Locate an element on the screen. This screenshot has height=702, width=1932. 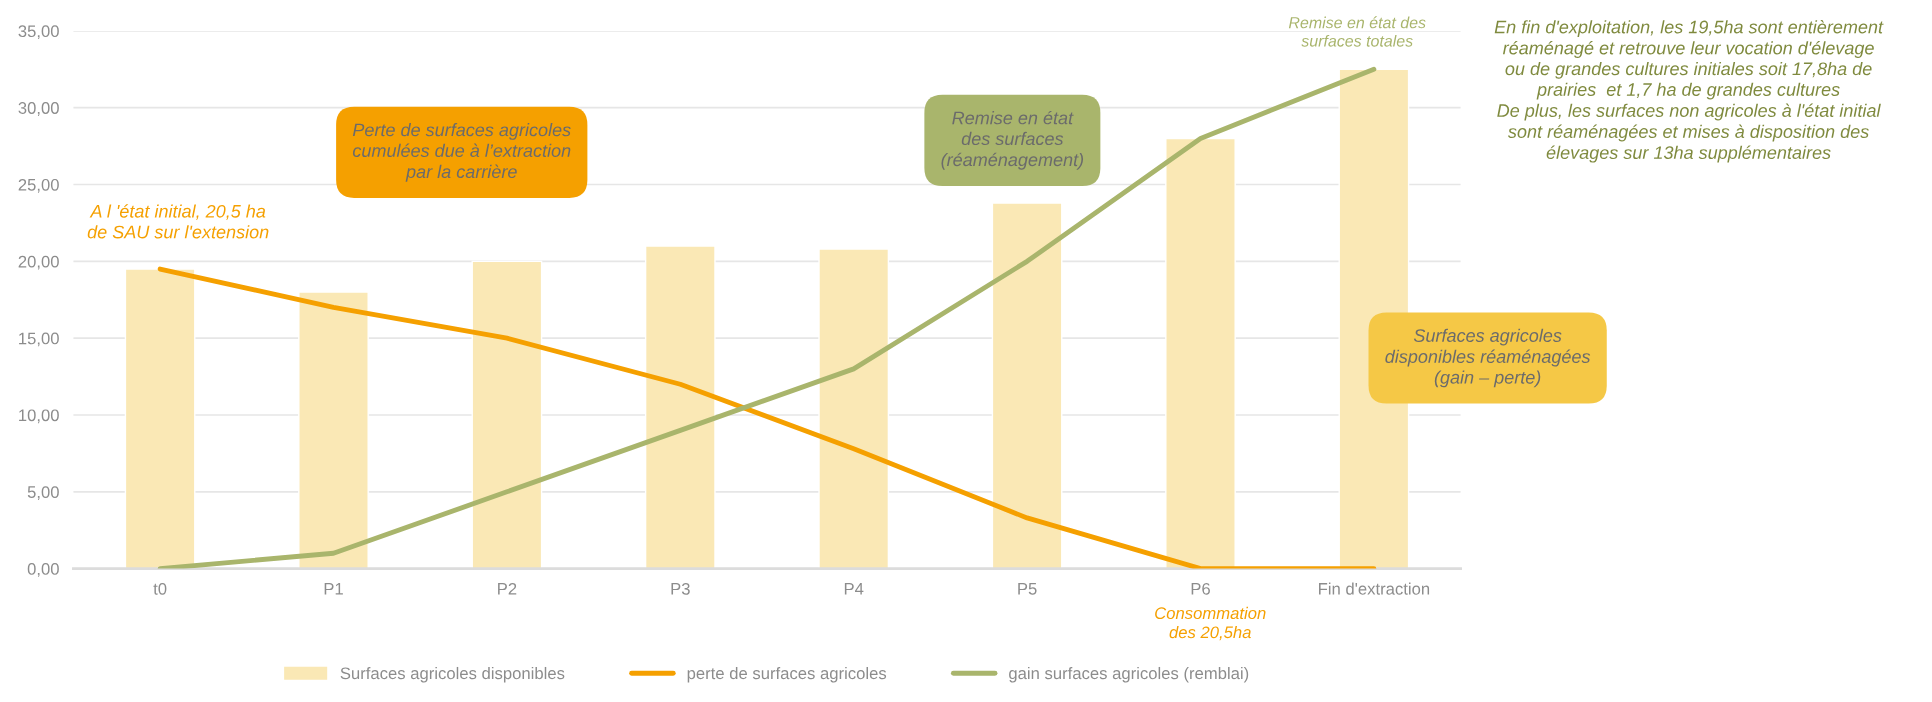
y-tick-label: 35,00 is located at coordinates (38, 32).